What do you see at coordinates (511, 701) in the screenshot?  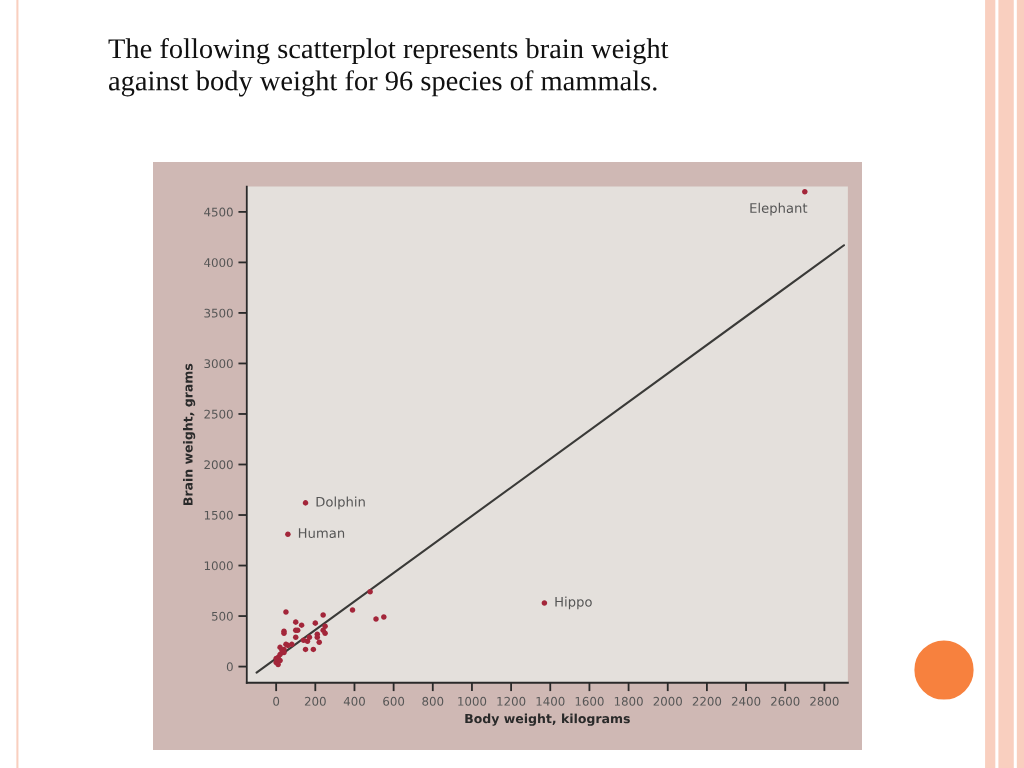 I see `x-tick-label: 1200` at bounding box center [511, 701].